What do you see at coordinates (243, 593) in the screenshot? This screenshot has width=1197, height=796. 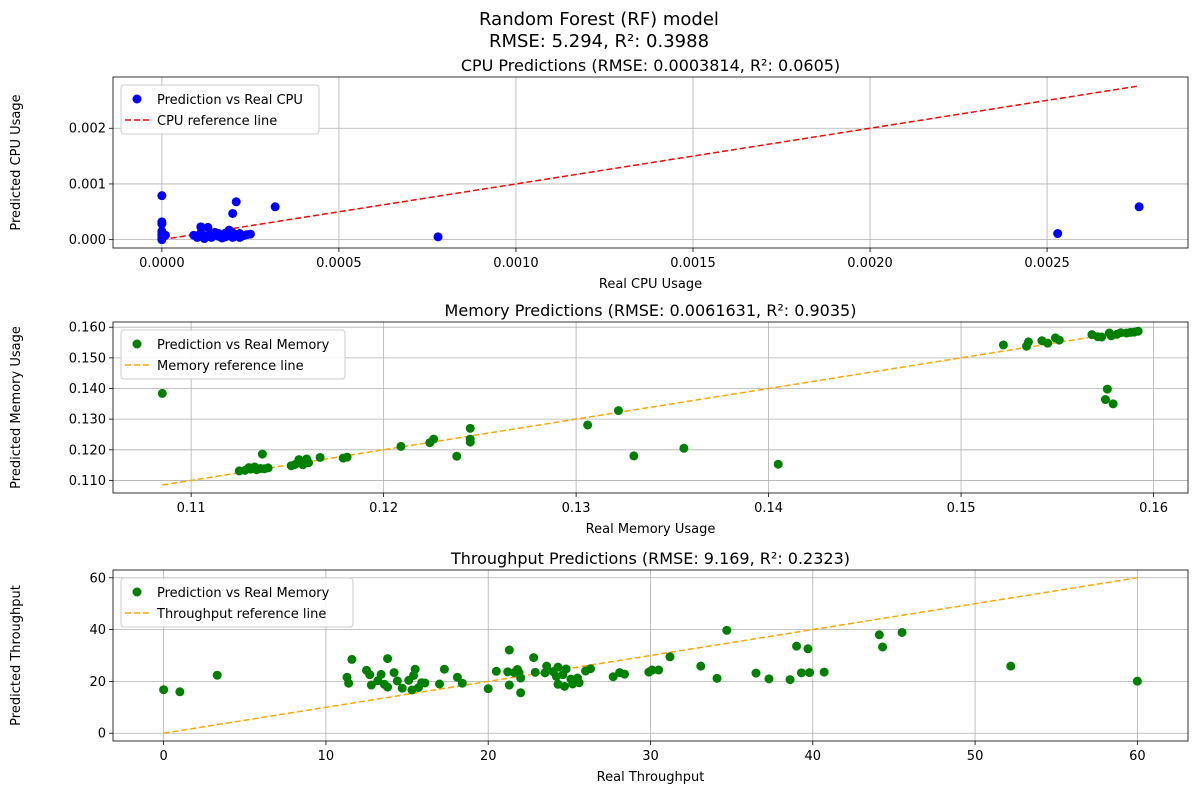 I see `throughput-legend-scatter-label: Prediction vs Real Memory` at bounding box center [243, 593].